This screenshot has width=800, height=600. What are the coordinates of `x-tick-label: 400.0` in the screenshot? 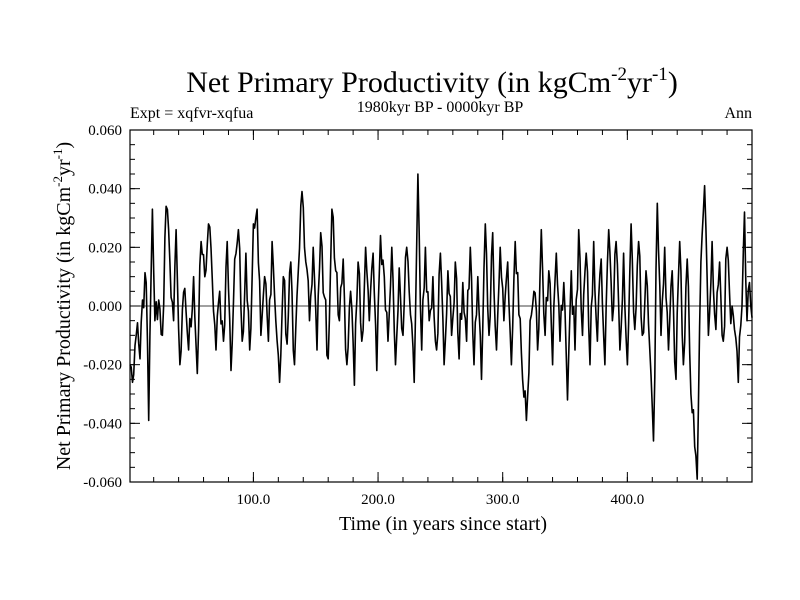 It's located at (627, 500).